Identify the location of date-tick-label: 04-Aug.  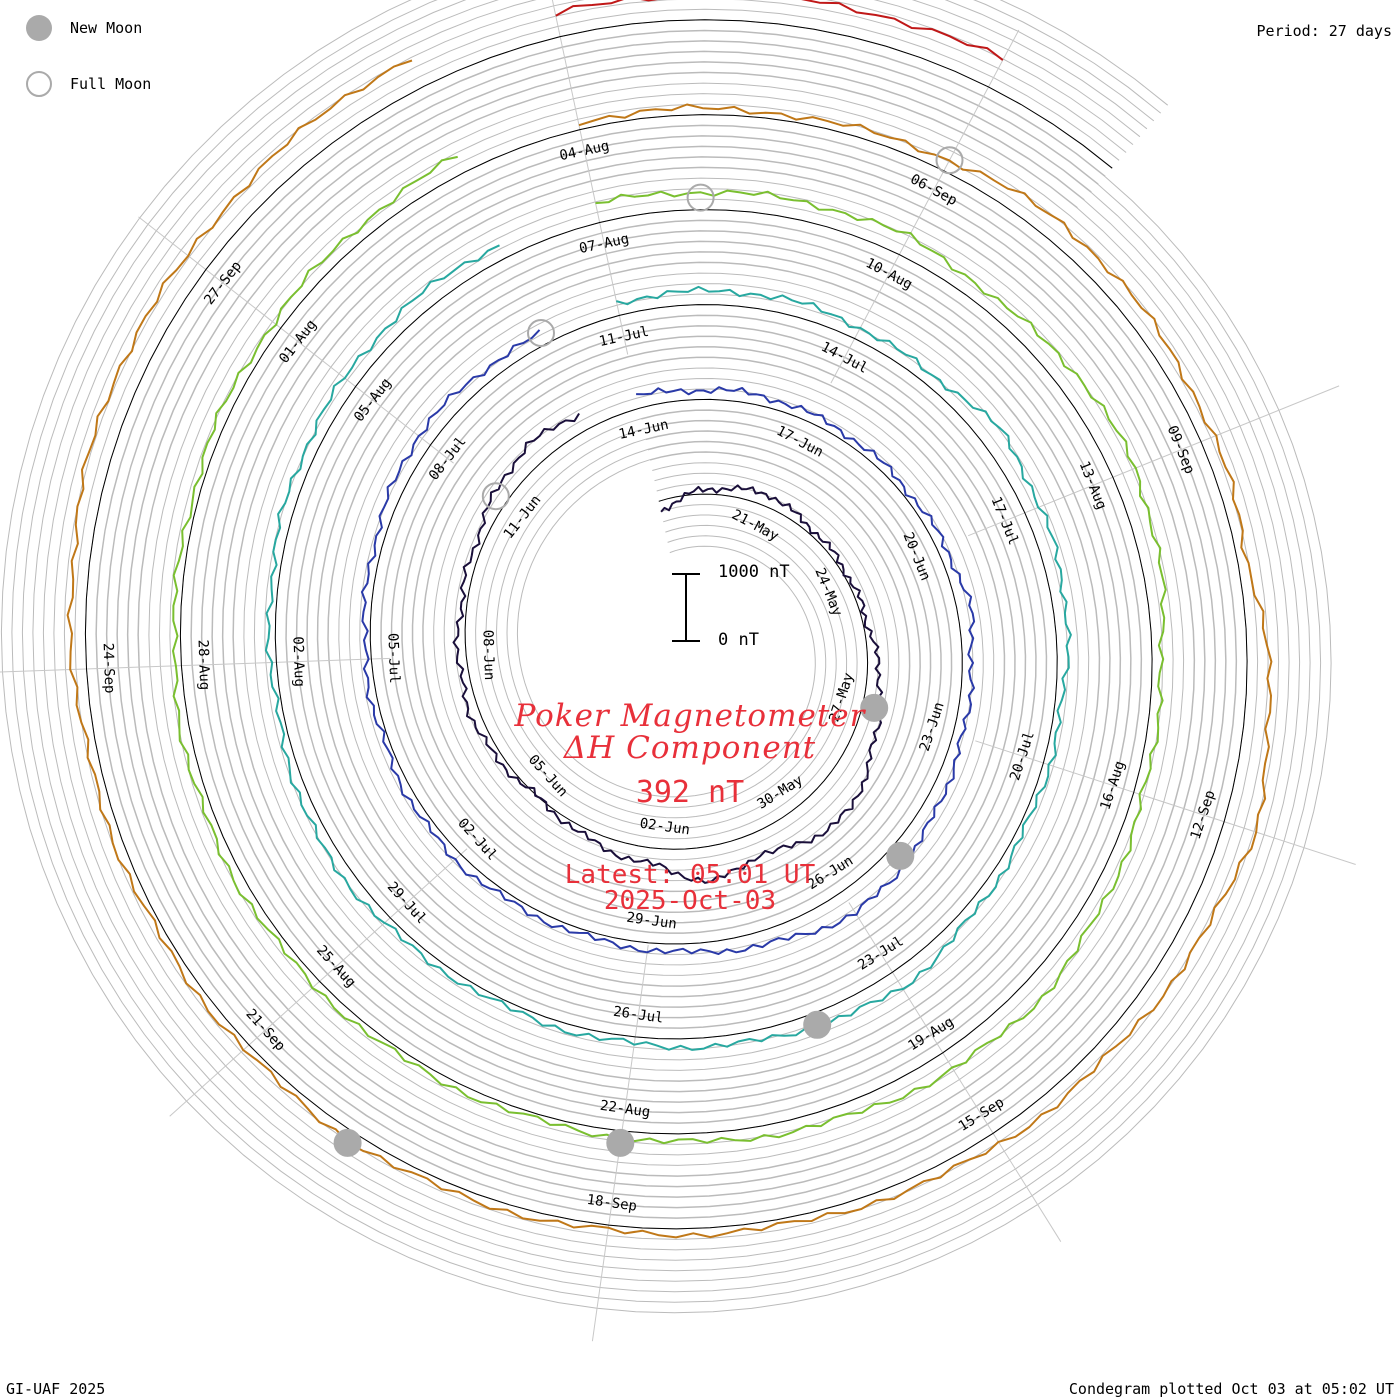
(584, 151).